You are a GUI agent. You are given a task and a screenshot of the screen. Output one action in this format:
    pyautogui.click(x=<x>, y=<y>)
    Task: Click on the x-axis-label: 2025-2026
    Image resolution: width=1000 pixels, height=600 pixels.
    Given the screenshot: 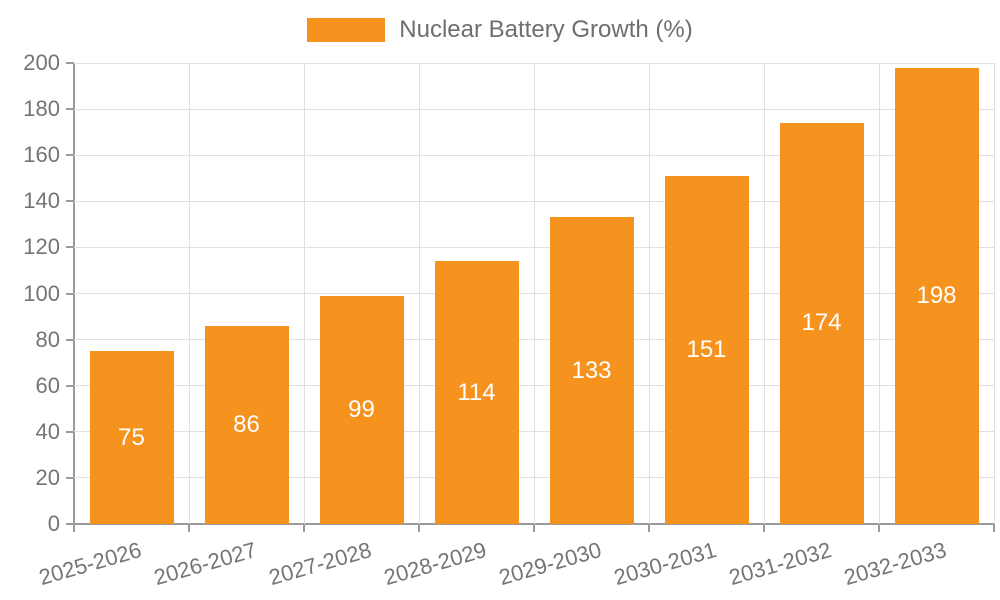 What is the action you would take?
    pyautogui.click(x=90, y=564)
    